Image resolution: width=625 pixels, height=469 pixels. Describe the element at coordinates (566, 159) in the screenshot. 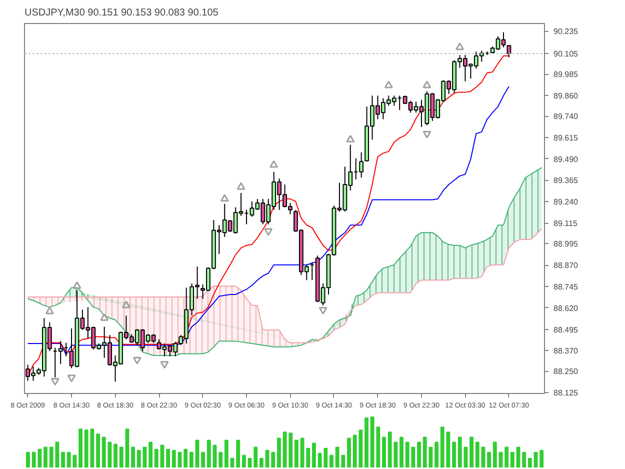

I see `y-tick-label: 89.490` at that location.